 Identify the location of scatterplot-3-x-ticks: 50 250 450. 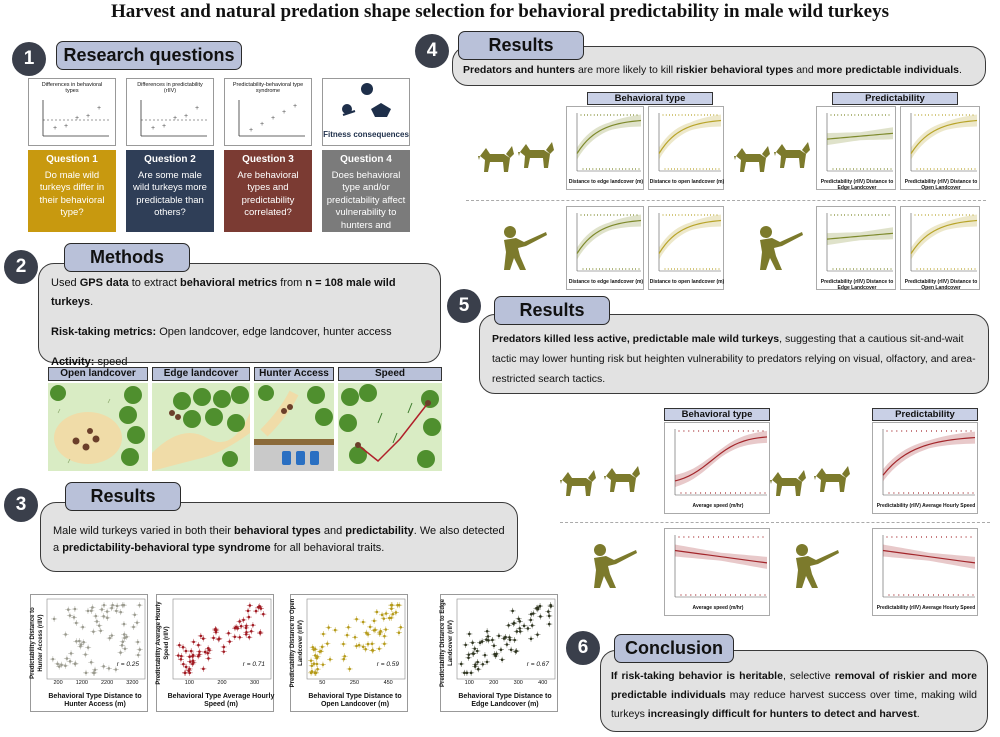
(356, 683).